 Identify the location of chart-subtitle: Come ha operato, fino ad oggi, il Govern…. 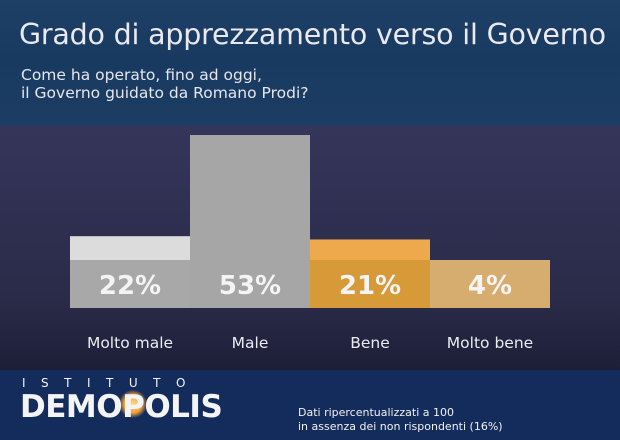
(165, 84).